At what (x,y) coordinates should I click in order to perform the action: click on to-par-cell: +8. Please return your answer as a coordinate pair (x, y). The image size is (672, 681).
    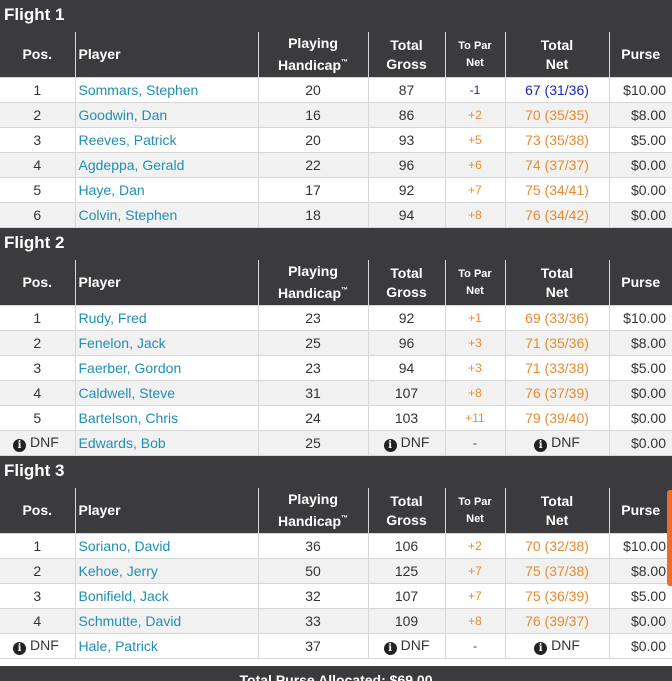
    Looking at the image, I should click on (475, 215).